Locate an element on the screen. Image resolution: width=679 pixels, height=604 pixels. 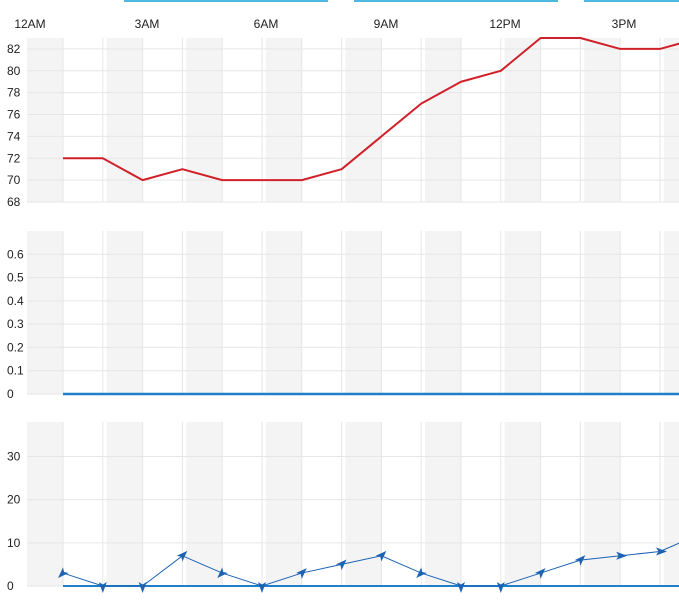
x-tick-label: 9AM is located at coordinates (386, 24).